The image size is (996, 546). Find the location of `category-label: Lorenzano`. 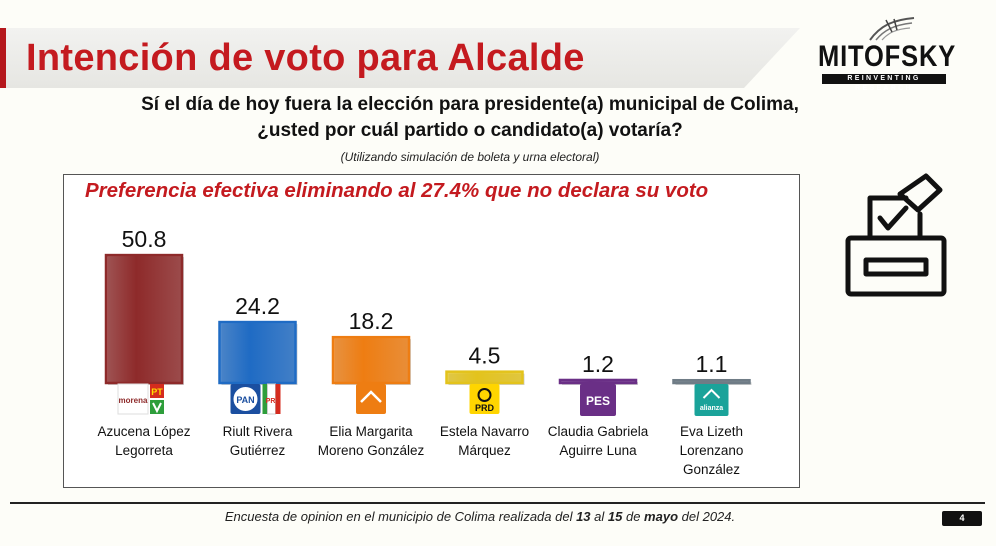

category-label: Lorenzano is located at coordinates (712, 450).